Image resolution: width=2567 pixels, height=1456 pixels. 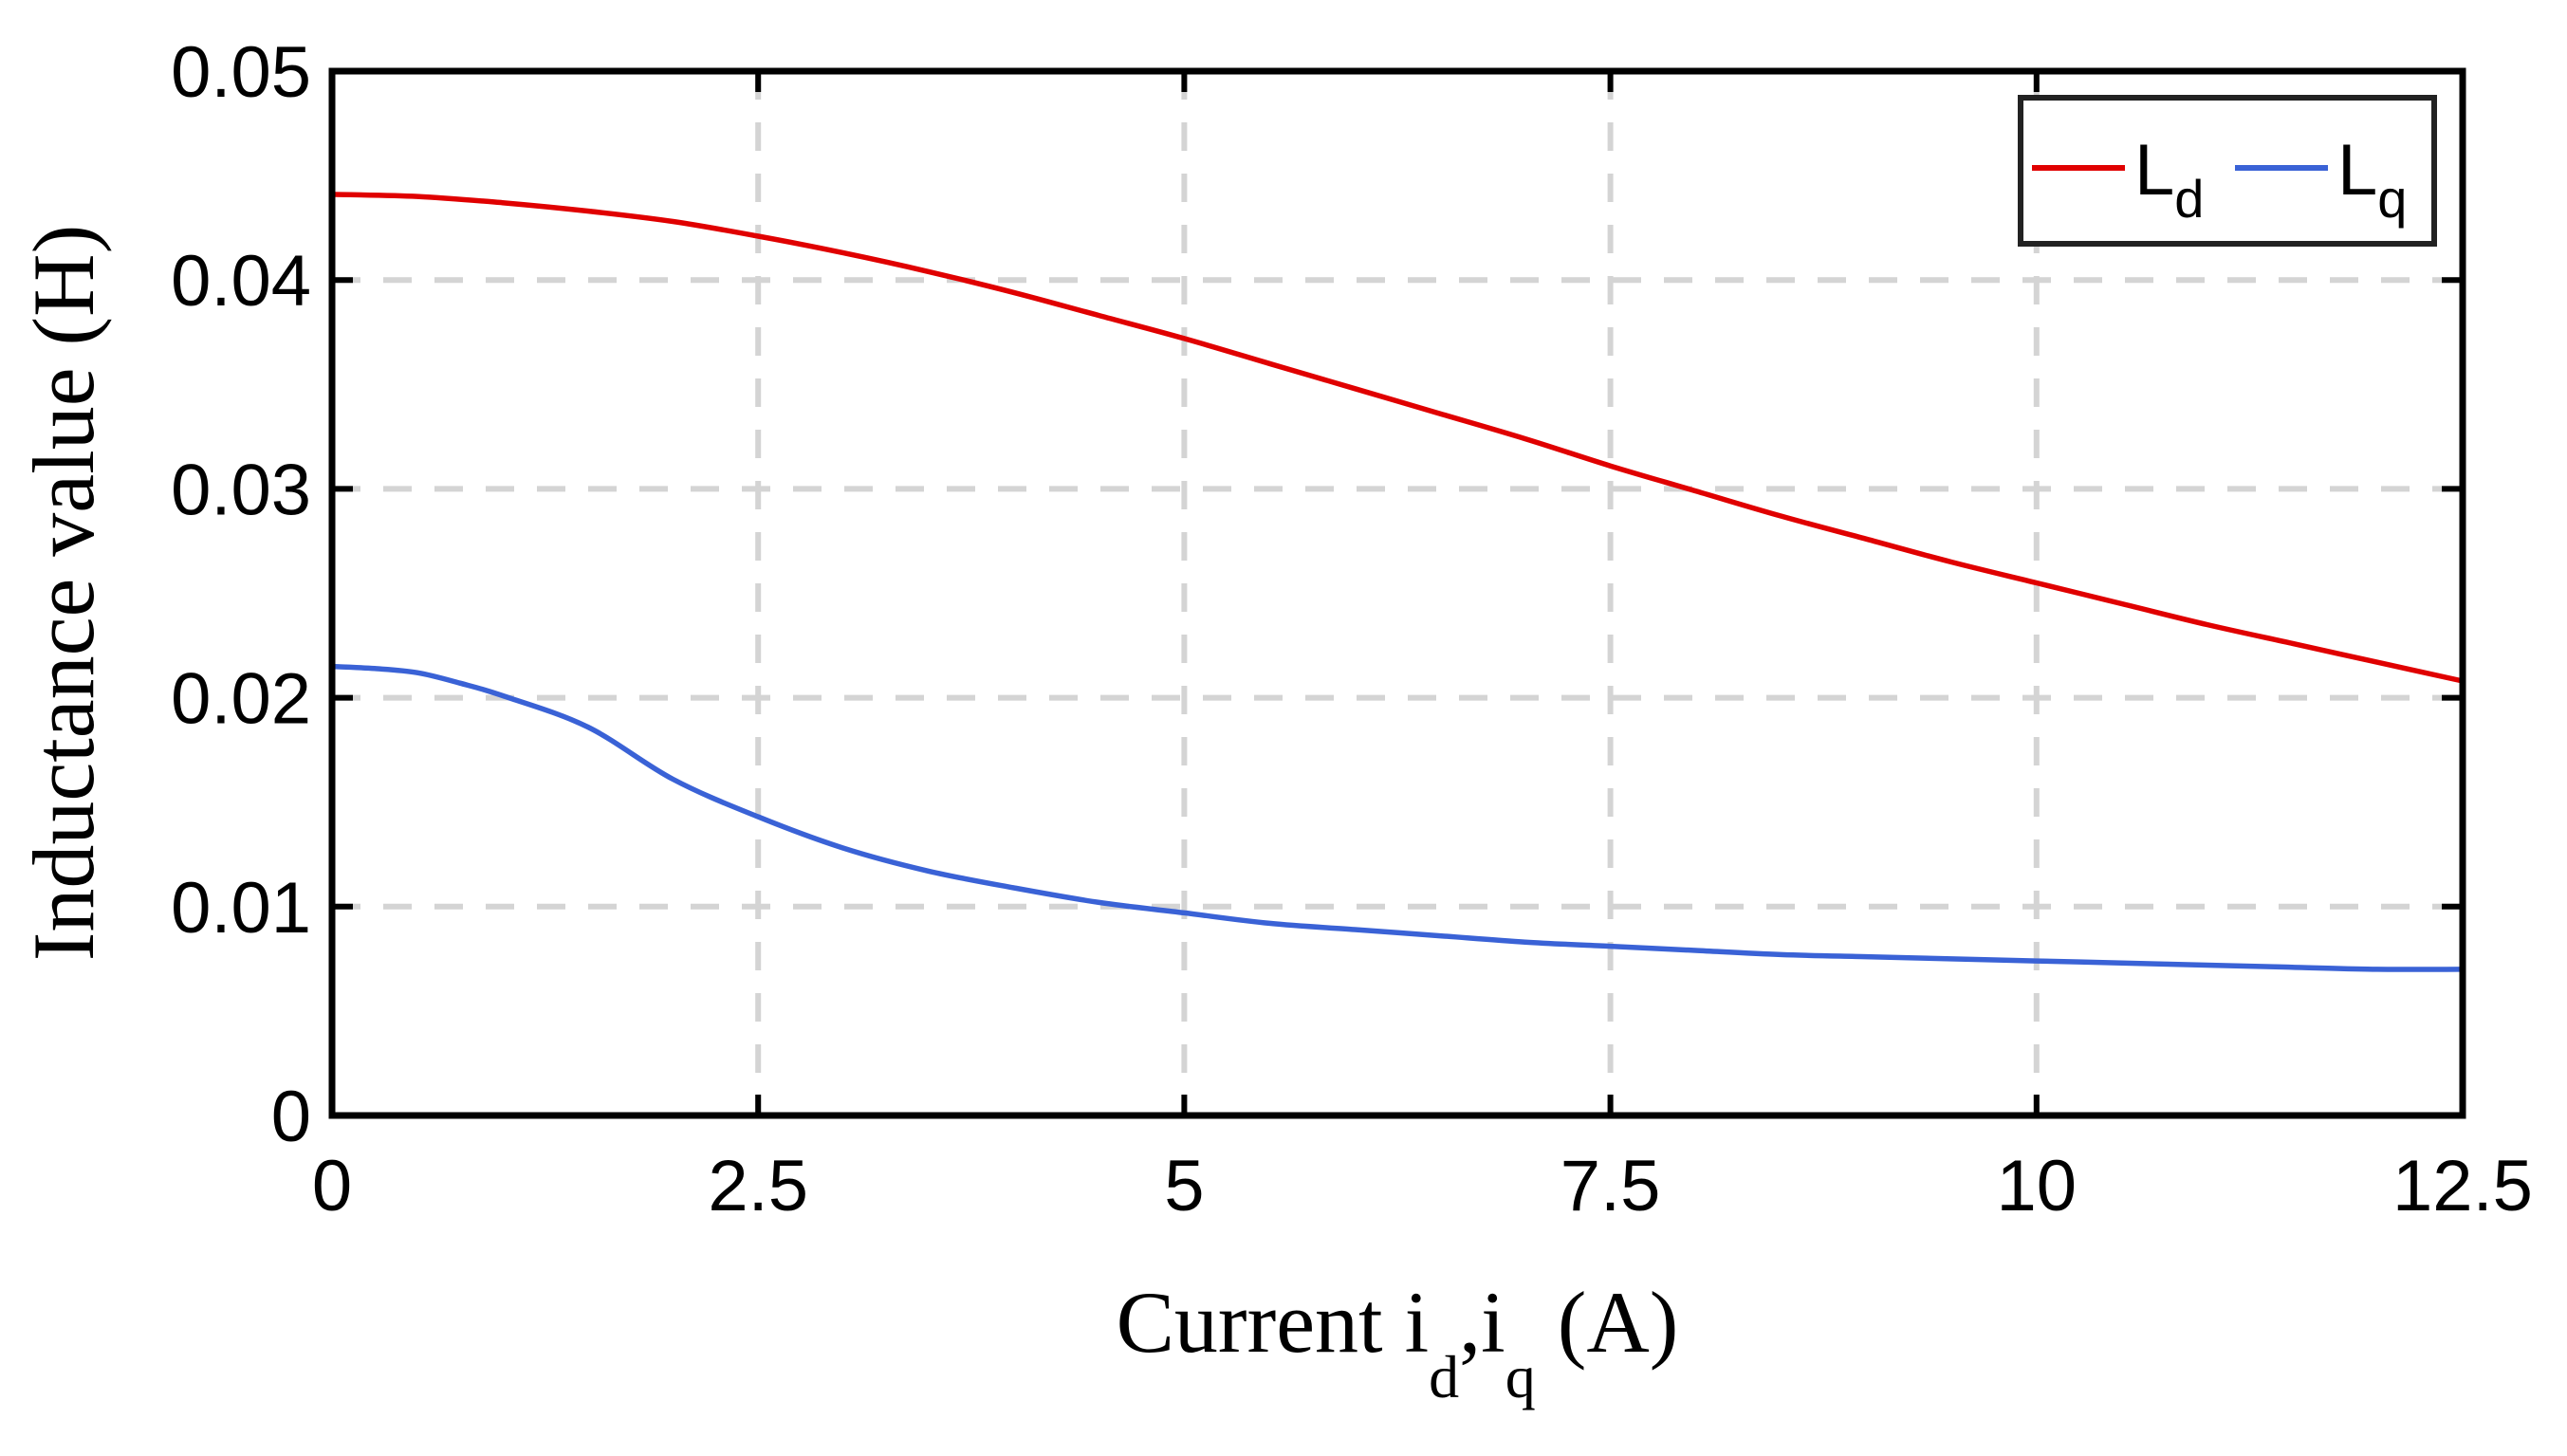 I want to click on x-axis-title-sub-d: d, so click(x=1444, y=1376).